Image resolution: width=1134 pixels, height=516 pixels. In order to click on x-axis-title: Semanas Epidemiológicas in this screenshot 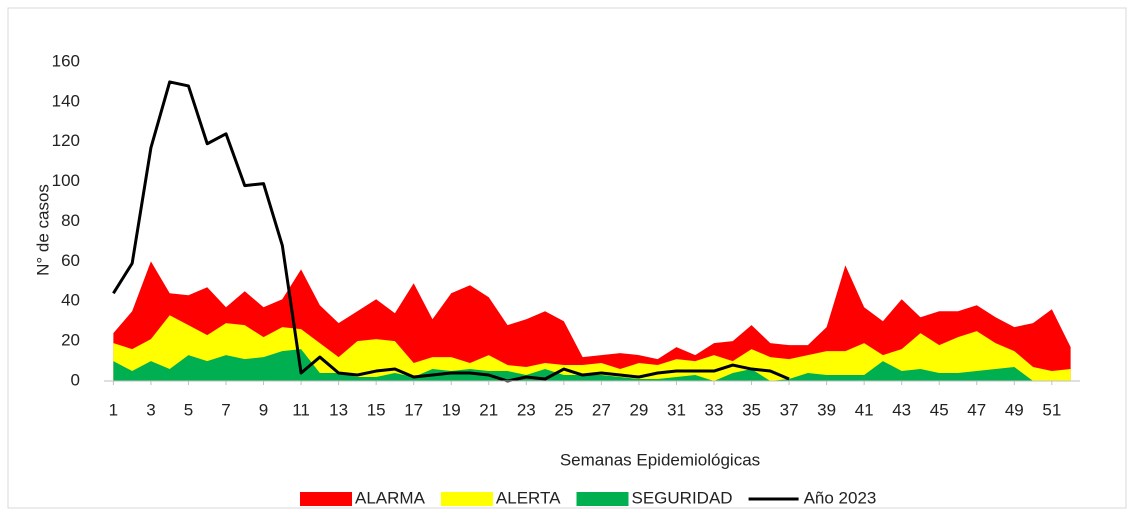, I will do `click(660, 459)`.